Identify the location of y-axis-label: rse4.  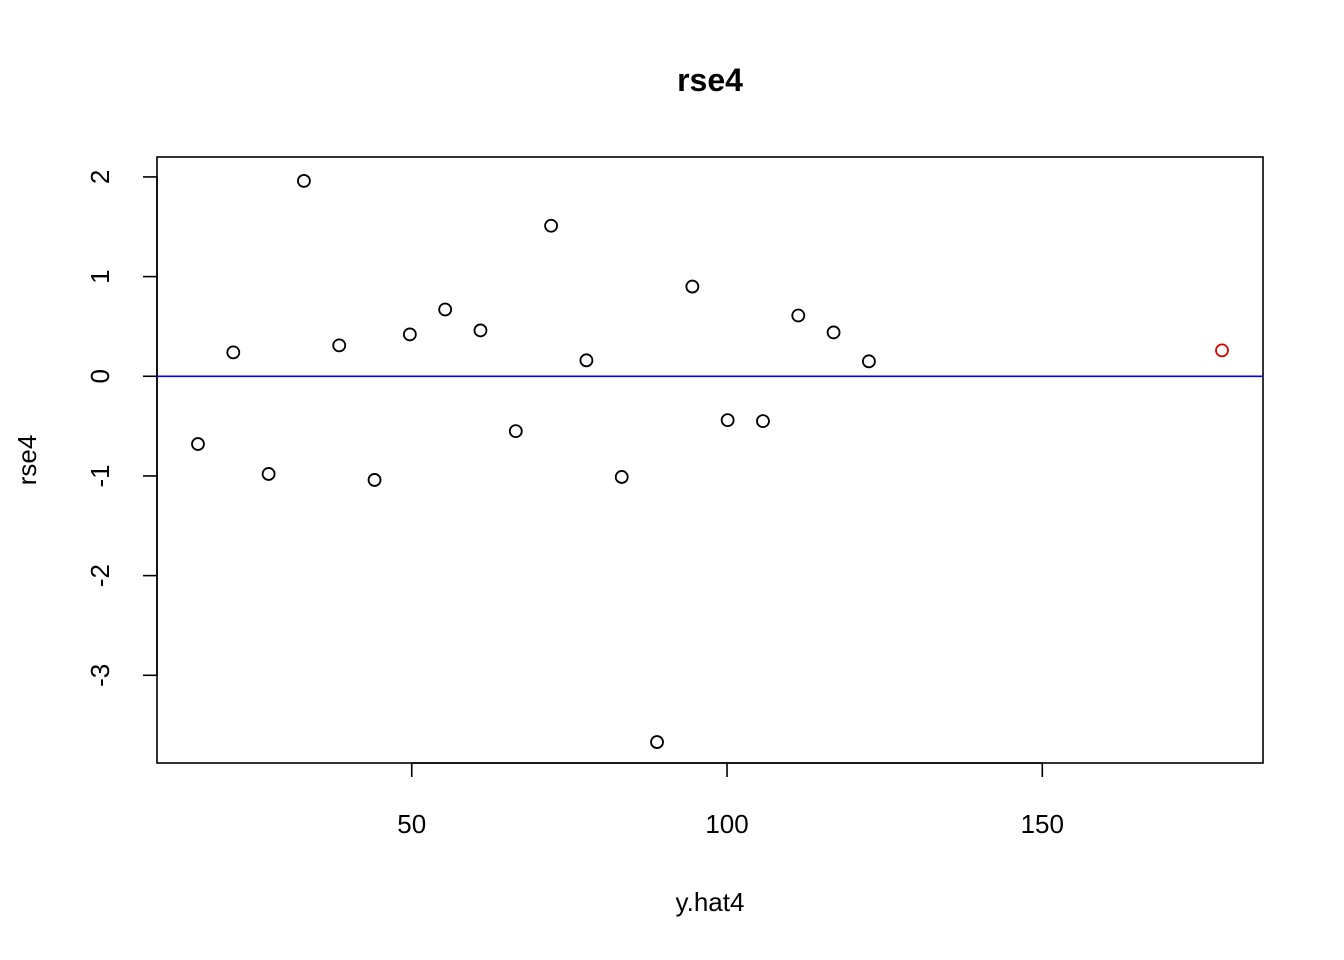
(27, 460).